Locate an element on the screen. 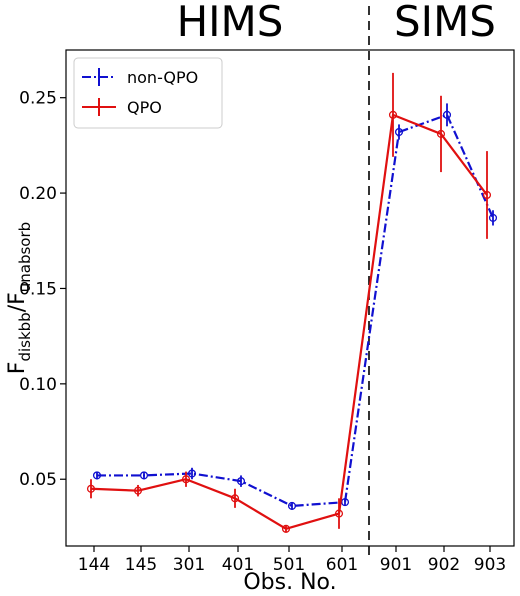 Image resolution: width=520 pixels, height=596 pixels. legend-box is located at coordinates (148, 93).